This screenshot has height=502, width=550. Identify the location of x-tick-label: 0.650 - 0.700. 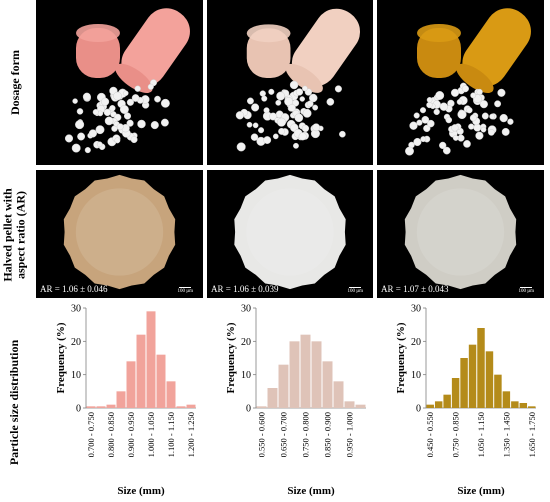
(284, 434).